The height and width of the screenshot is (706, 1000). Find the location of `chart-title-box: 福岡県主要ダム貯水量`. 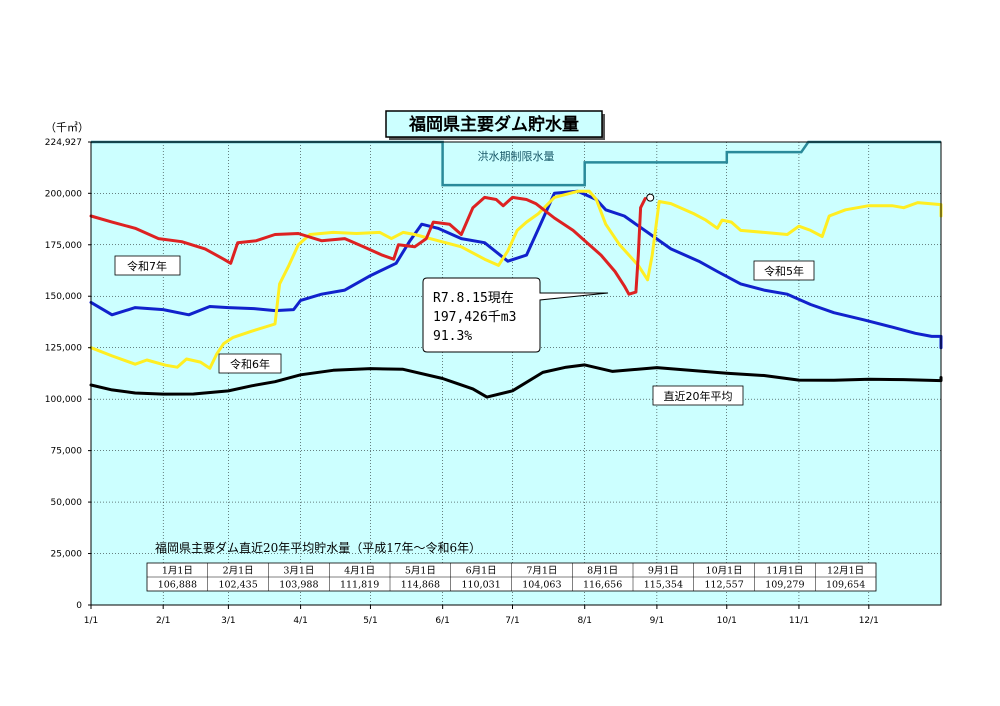

chart-title-box: 福岡県主要ダム貯水量 is located at coordinates (495, 125).